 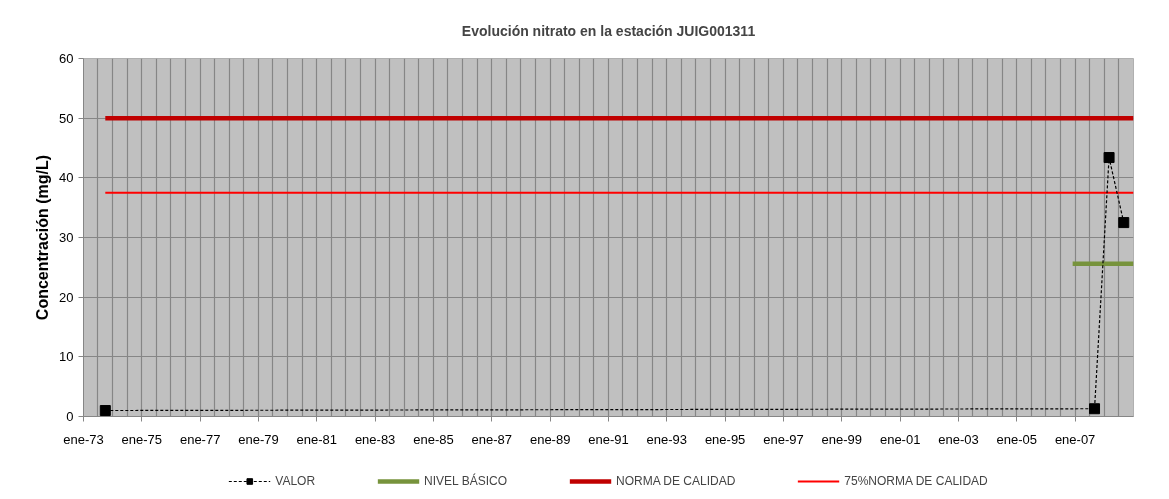 What do you see at coordinates (66, 58) in the screenshot?
I see `y-tick-label: 60` at bounding box center [66, 58].